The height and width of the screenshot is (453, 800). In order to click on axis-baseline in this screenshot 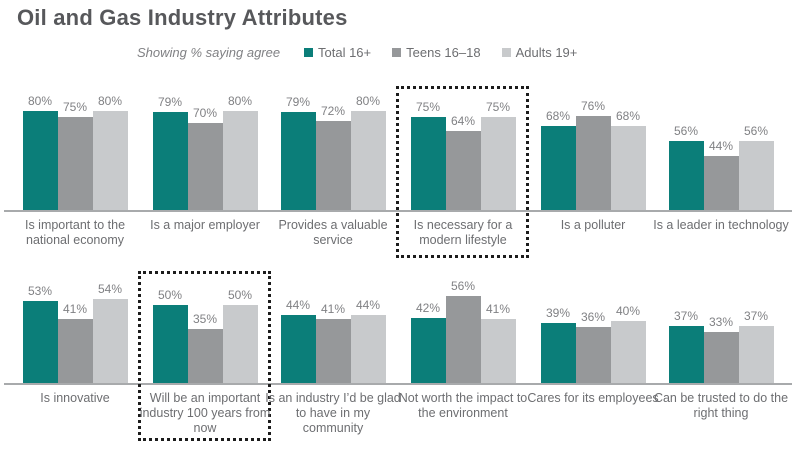, I will do `click(398, 384)`.